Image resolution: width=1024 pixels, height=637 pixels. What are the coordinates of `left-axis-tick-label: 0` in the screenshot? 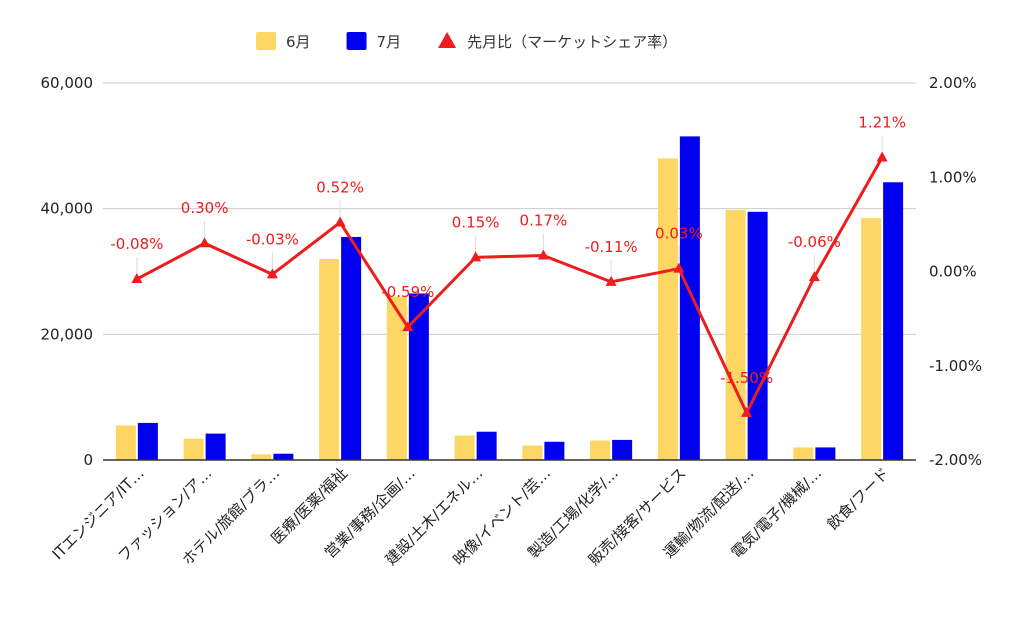 It's located at (88, 460).